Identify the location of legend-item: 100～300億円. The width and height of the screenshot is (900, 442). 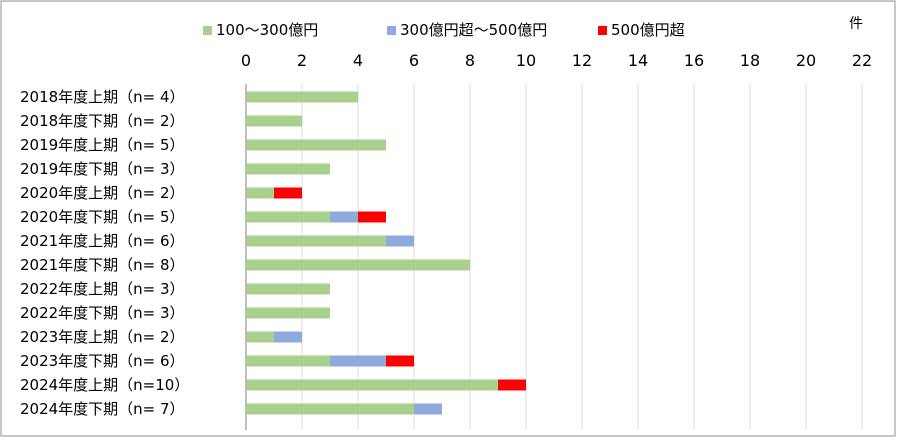
(260, 30).